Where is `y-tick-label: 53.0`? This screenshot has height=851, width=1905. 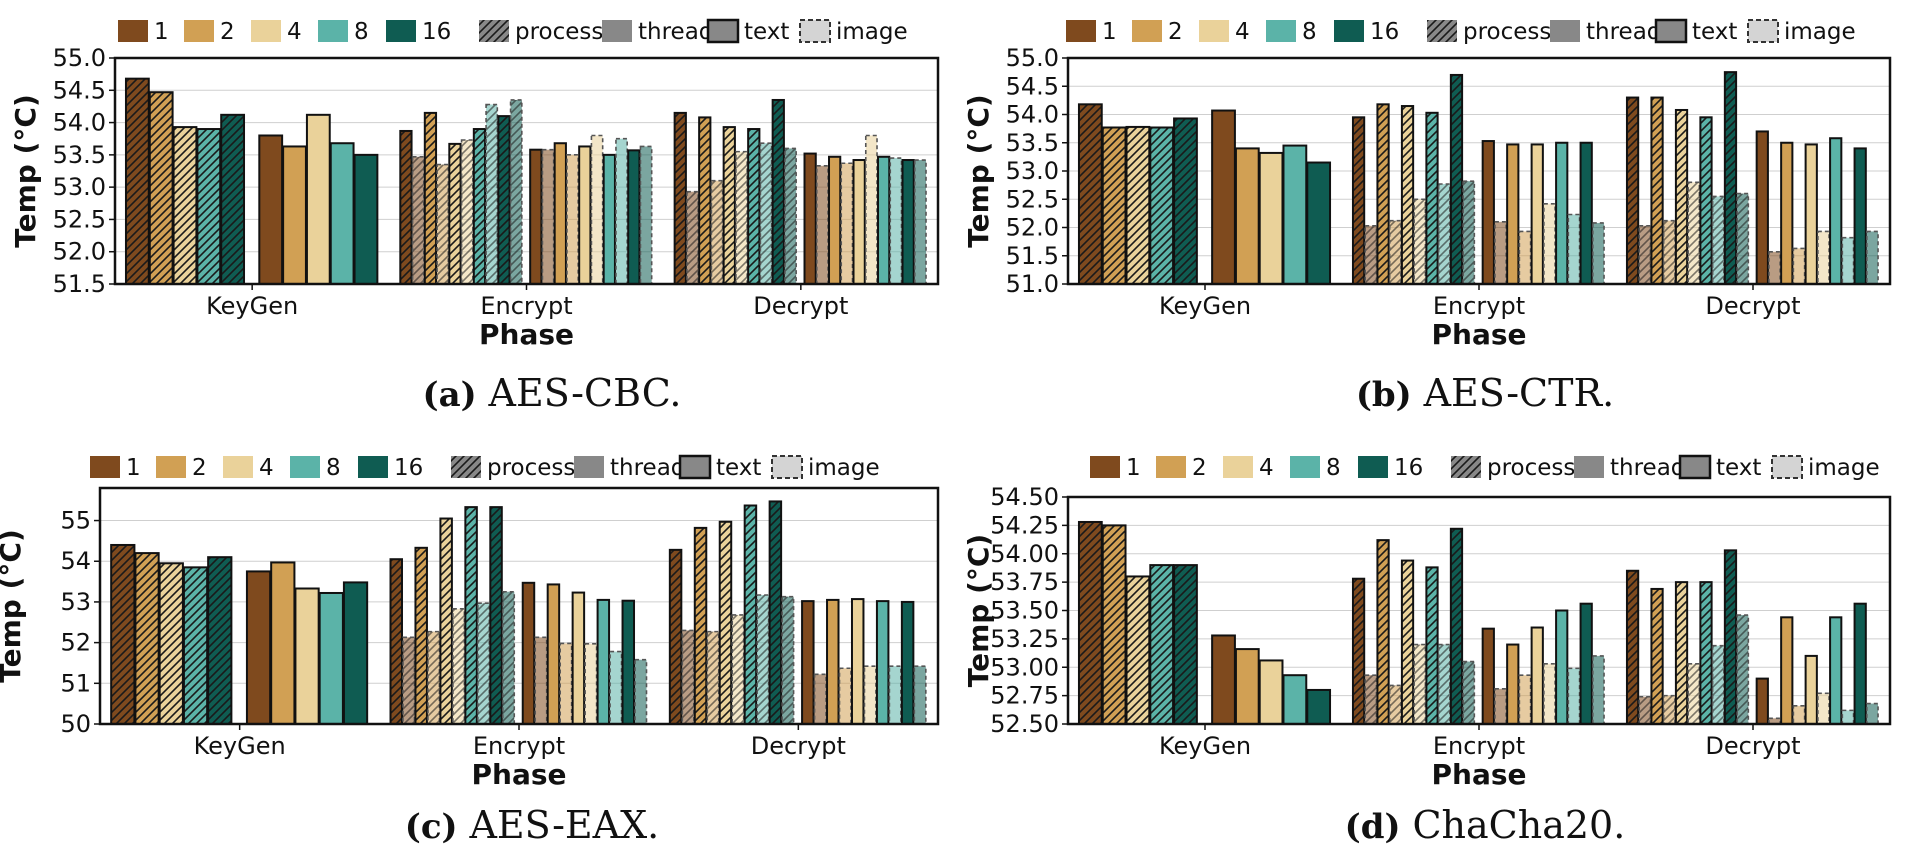
y-tick-label: 53.0 is located at coordinates (79, 187).